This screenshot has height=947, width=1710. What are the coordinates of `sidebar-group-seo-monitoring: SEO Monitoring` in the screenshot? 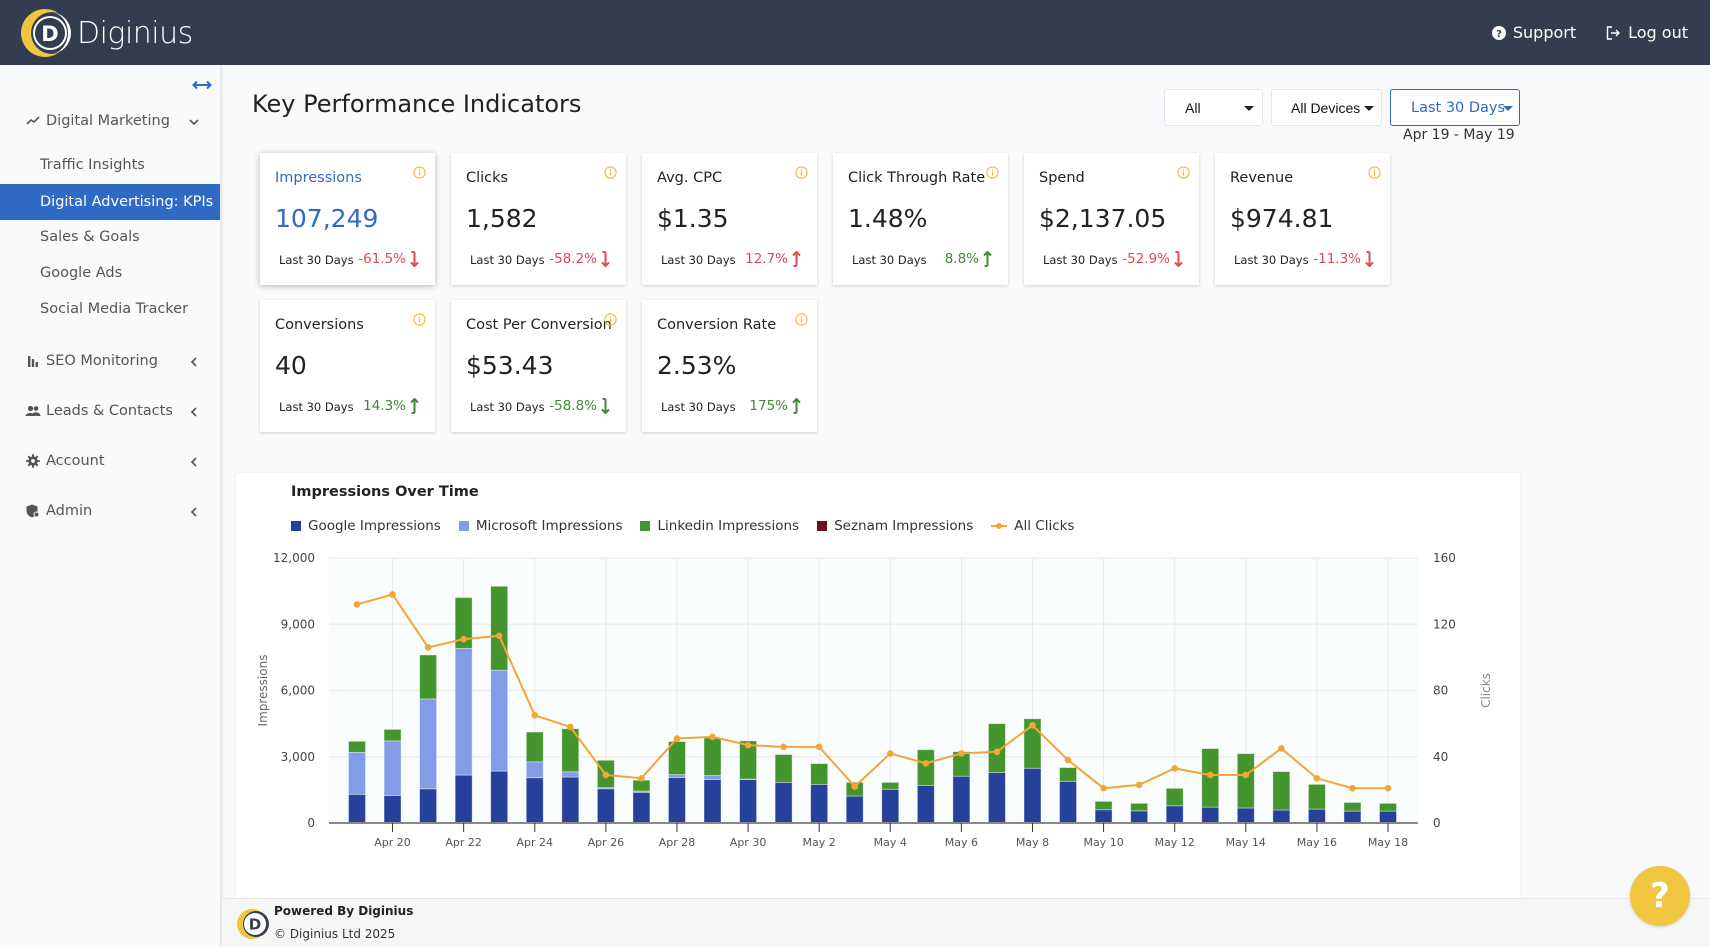 It's located at (110, 361).